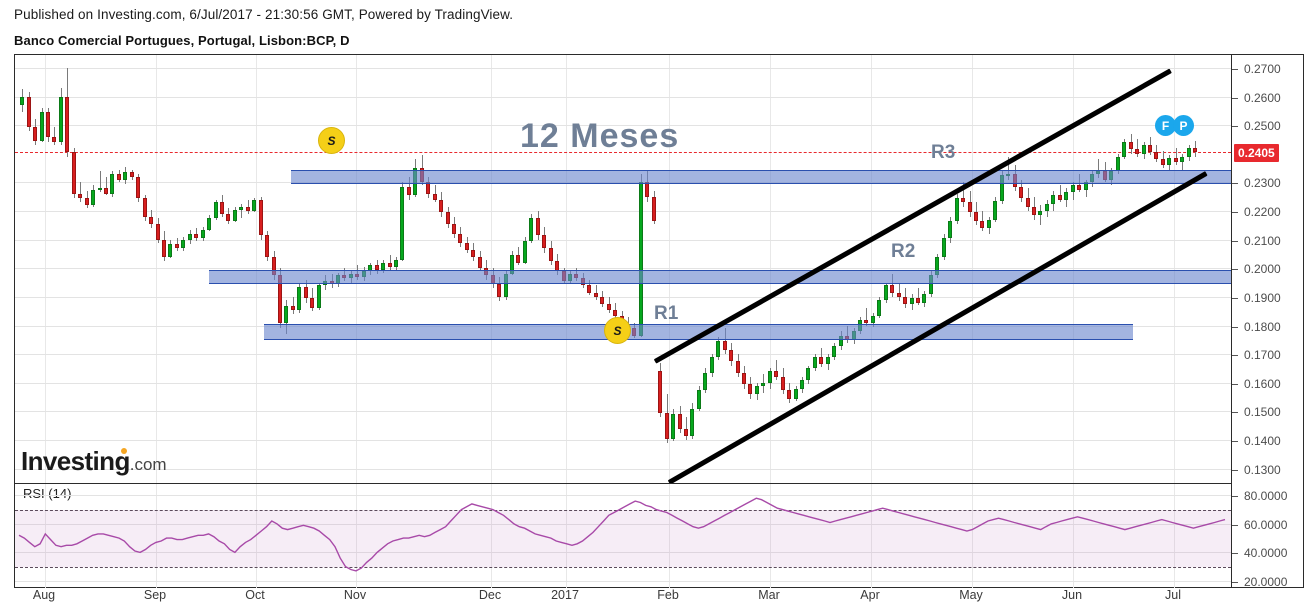  I want to click on annotation-r1: R1, so click(666, 313).